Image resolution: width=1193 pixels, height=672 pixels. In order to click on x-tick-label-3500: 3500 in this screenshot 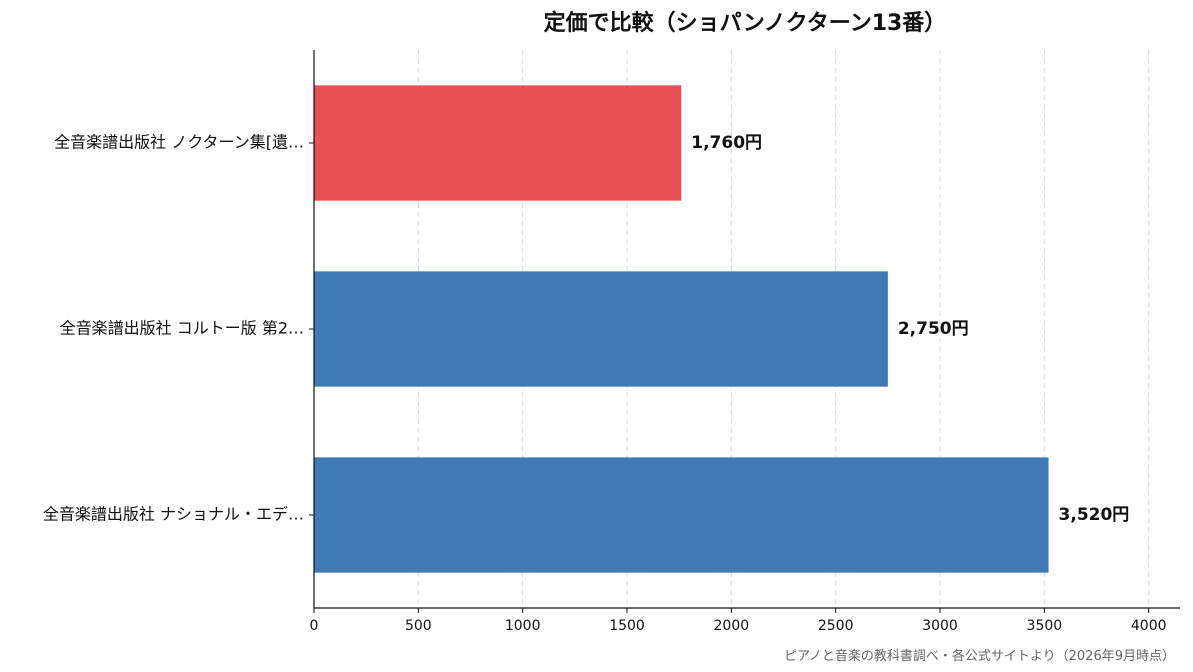, I will do `click(1045, 626)`.